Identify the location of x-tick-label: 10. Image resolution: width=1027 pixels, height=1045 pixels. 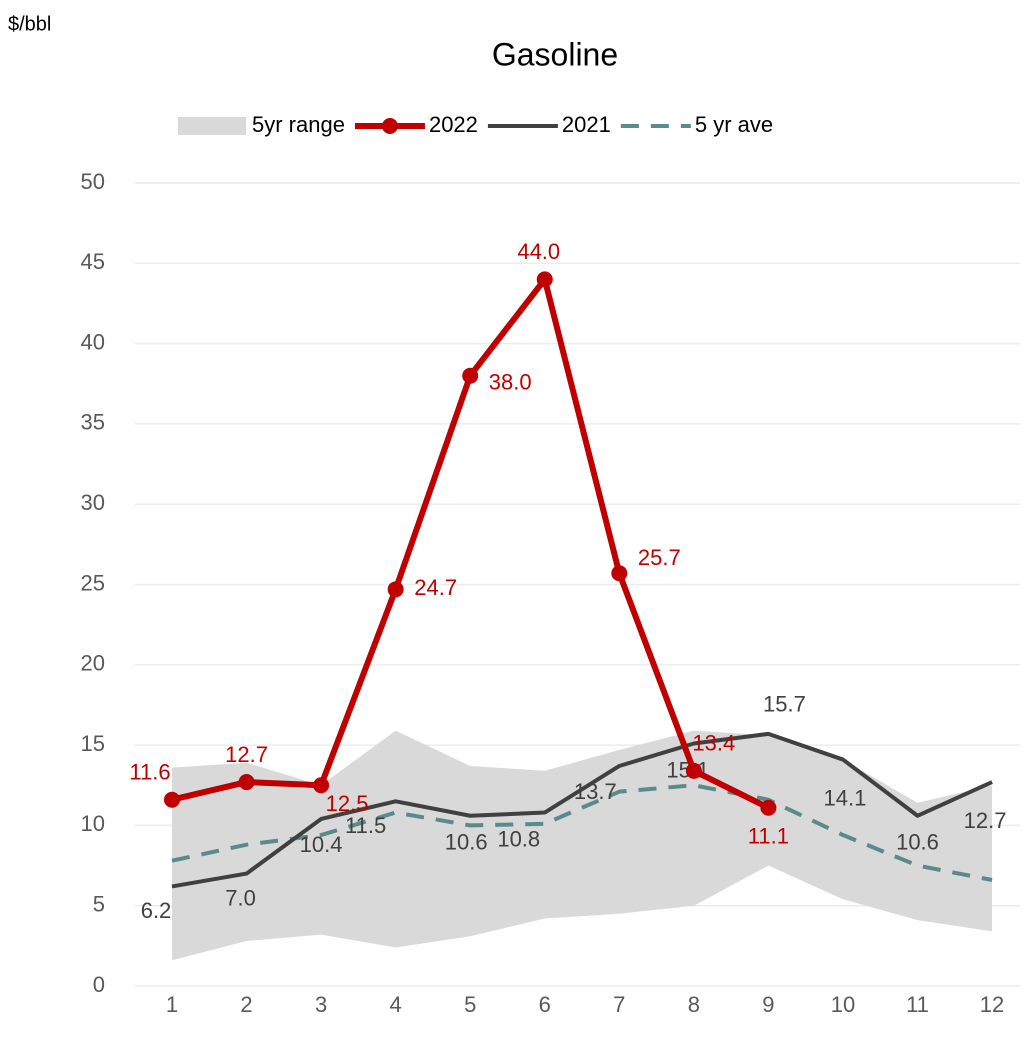
(843, 1004).